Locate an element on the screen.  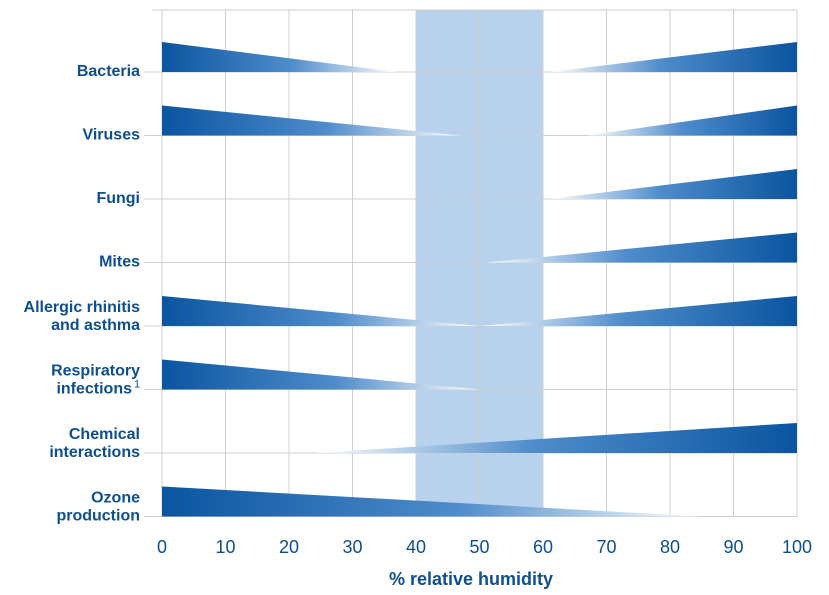
x-tick-label: 20 is located at coordinates (289, 547).